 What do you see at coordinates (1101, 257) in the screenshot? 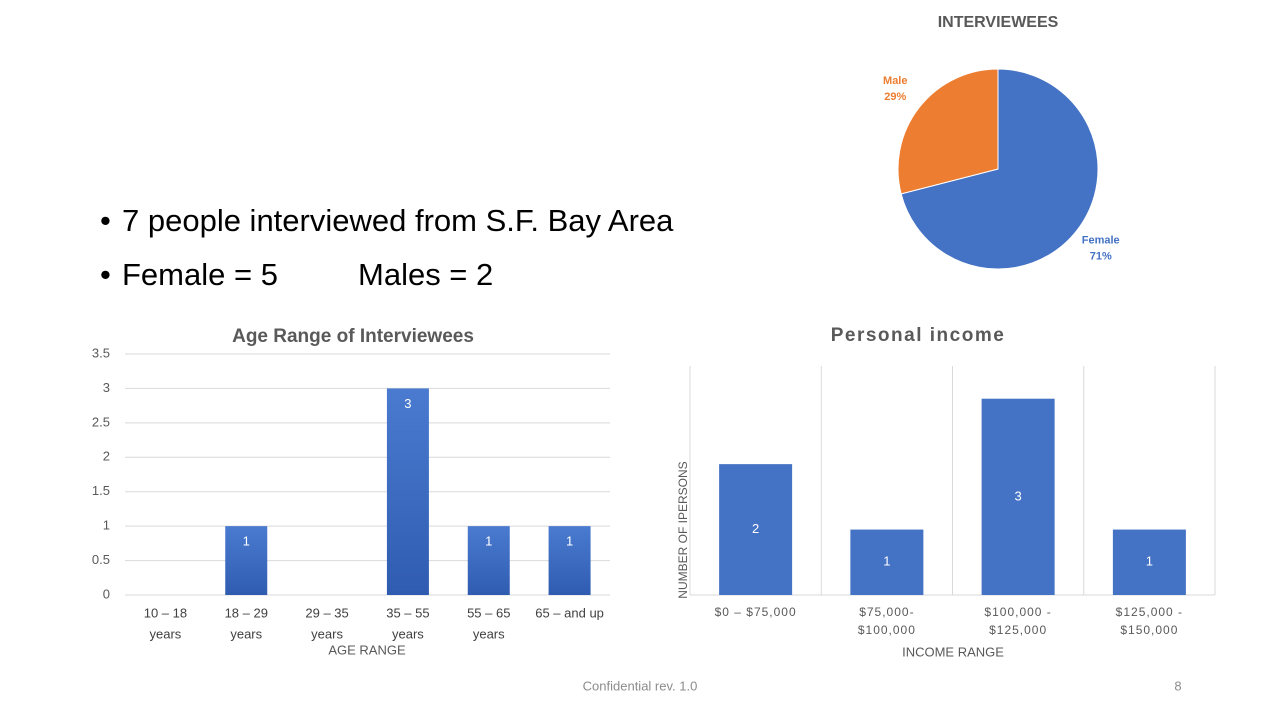
I see `slice-value-label: 71%` at bounding box center [1101, 257].